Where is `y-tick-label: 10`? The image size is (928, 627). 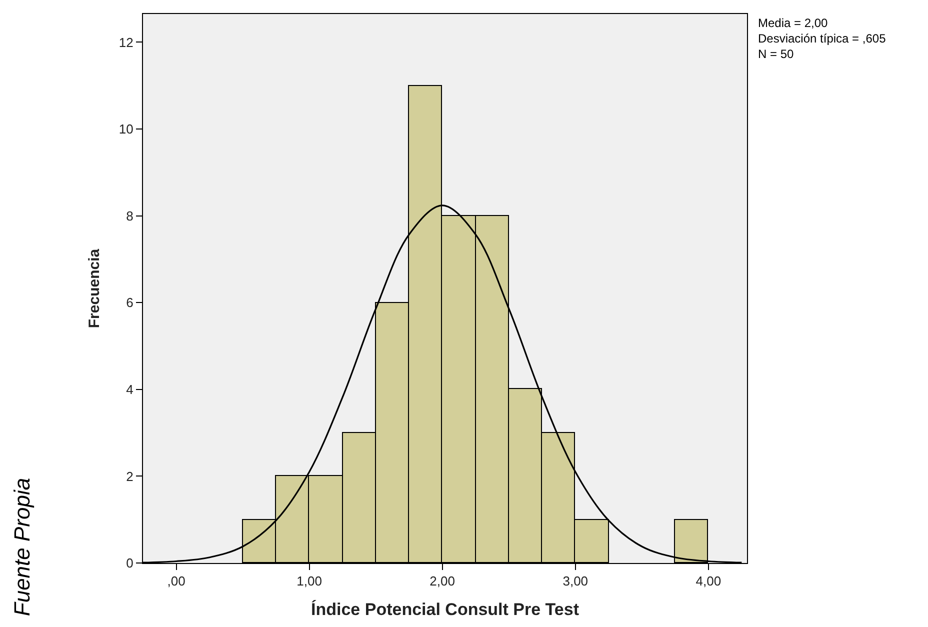
y-tick-label: 10 is located at coordinates (126, 129).